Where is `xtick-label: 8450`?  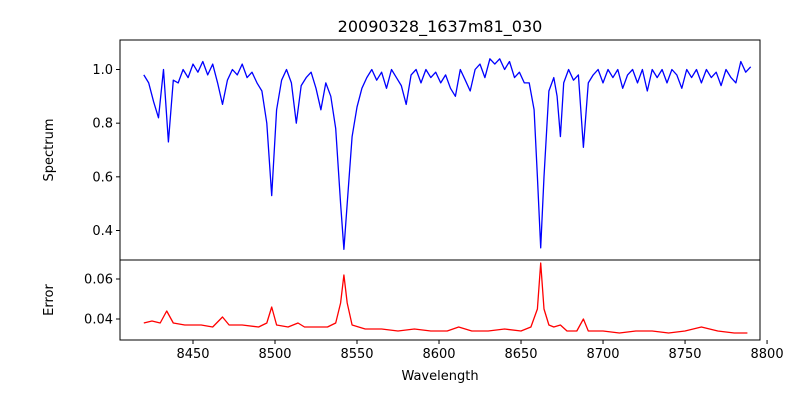 xtick-label: 8450 is located at coordinates (192, 354).